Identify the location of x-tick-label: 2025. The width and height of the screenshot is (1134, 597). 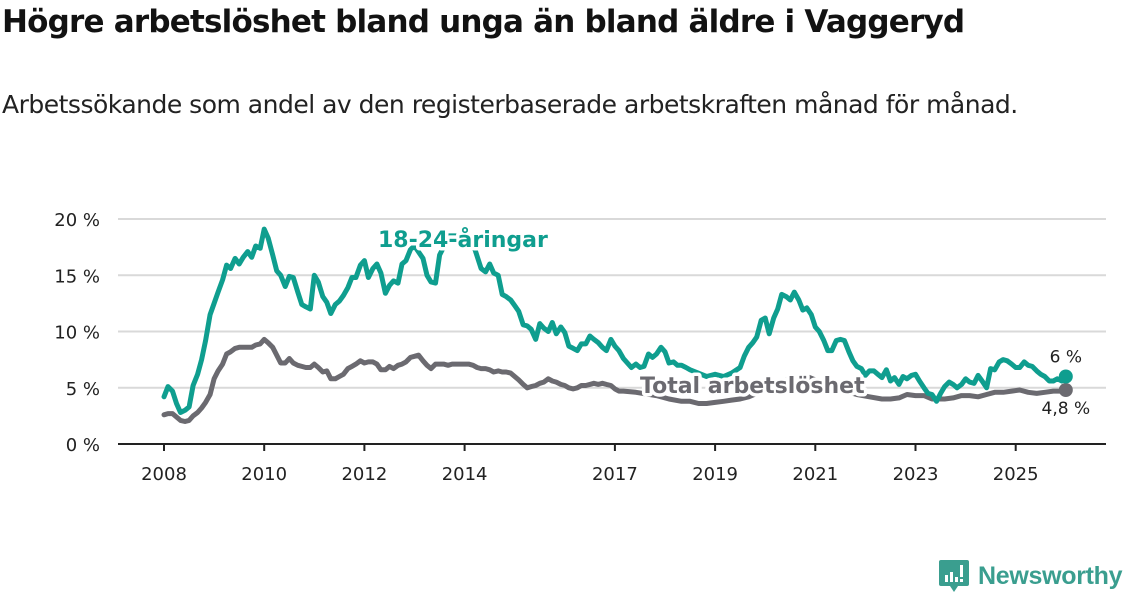
(1016, 474).